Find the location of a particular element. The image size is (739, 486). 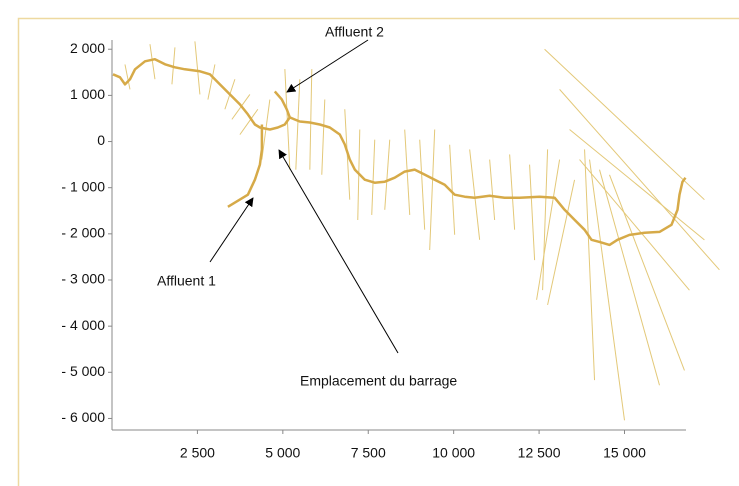

x-tick-label: 15 000 is located at coordinates (624, 453).